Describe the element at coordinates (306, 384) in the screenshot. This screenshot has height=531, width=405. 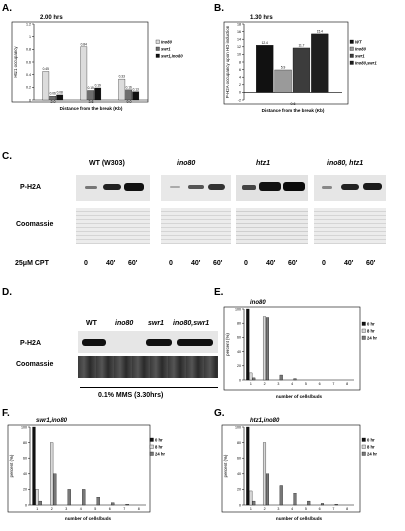
I see `x-tick-label: 5` at that location.